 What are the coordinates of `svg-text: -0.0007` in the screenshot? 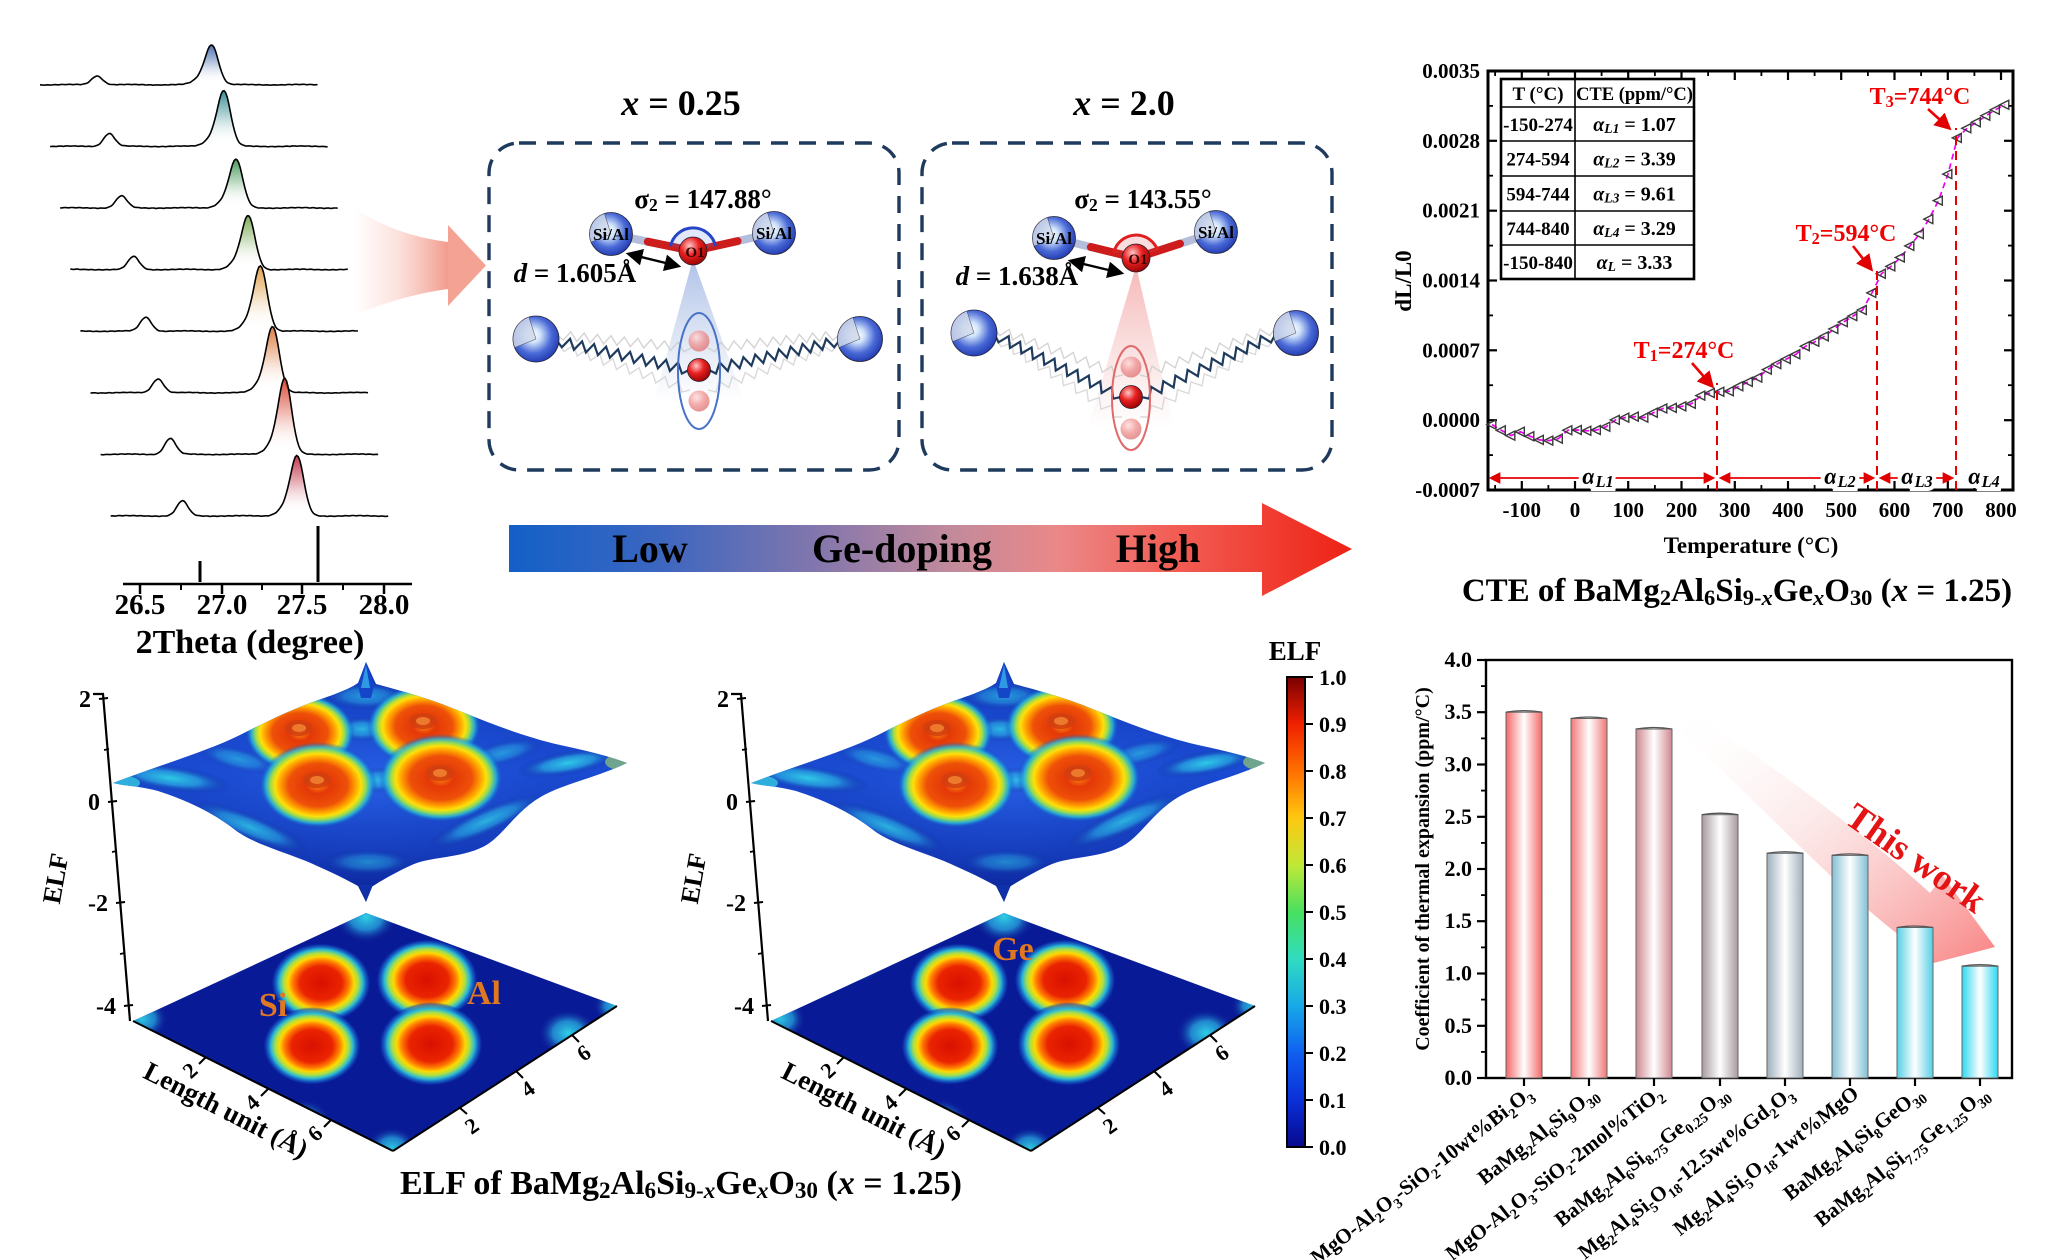 It's located at (1447, 490).